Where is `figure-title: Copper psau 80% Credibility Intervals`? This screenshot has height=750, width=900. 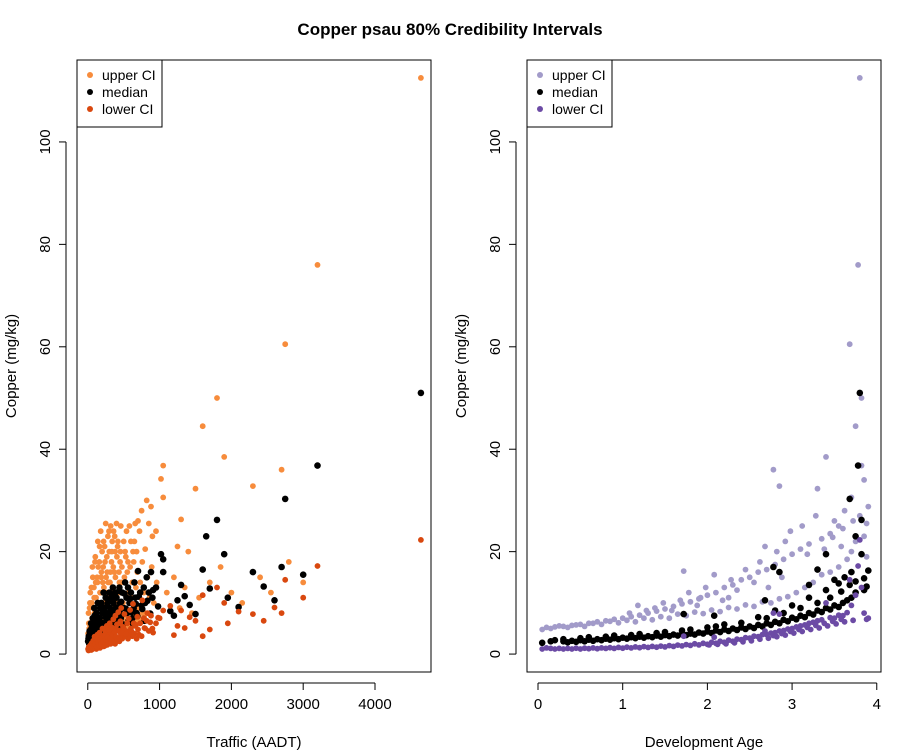 figure-title: Copper psau 80% Credibility Intervals is located at coordinates (449, 29).